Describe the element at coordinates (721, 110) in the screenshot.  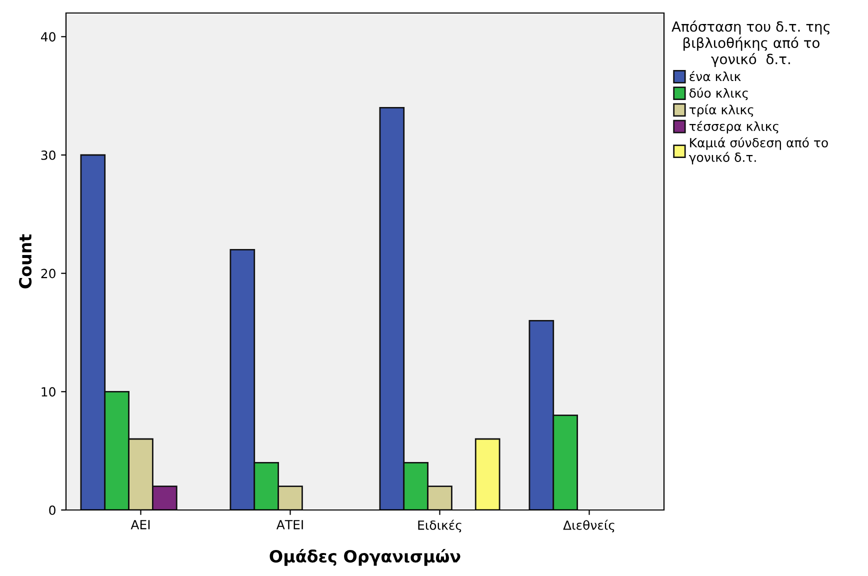
I see `legend-label: τρία κλικς` at that location.